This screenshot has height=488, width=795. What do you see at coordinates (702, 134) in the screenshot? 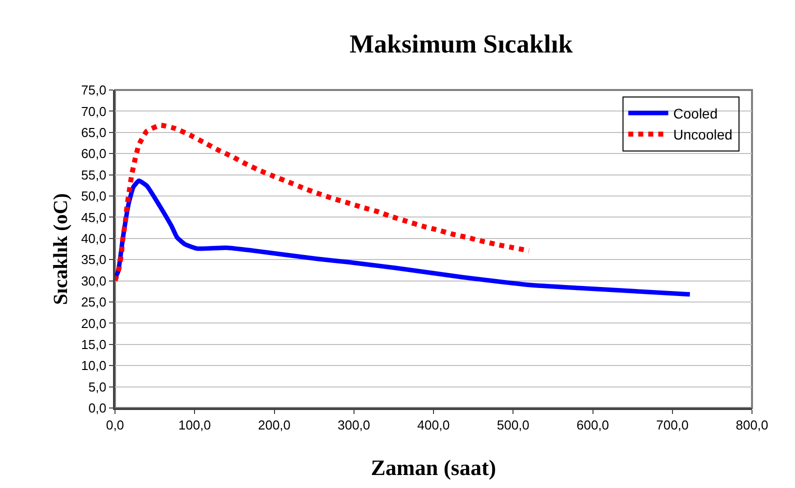
I see `legend-label: Uncooled` at bounding box center [702, 134].